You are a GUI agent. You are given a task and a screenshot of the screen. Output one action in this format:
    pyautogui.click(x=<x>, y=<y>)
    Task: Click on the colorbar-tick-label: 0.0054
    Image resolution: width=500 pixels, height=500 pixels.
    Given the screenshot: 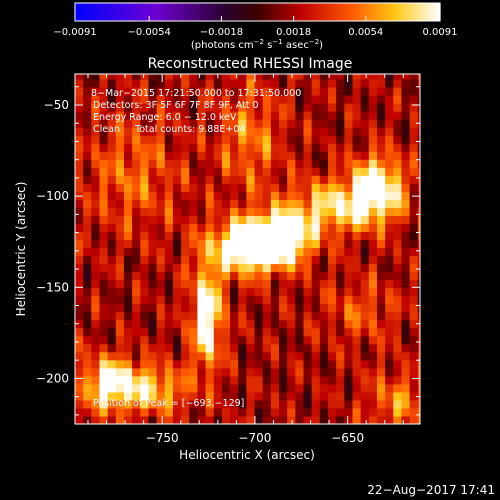 What is the action you would take?
    pyautogui.click(x=365, y=32)
    